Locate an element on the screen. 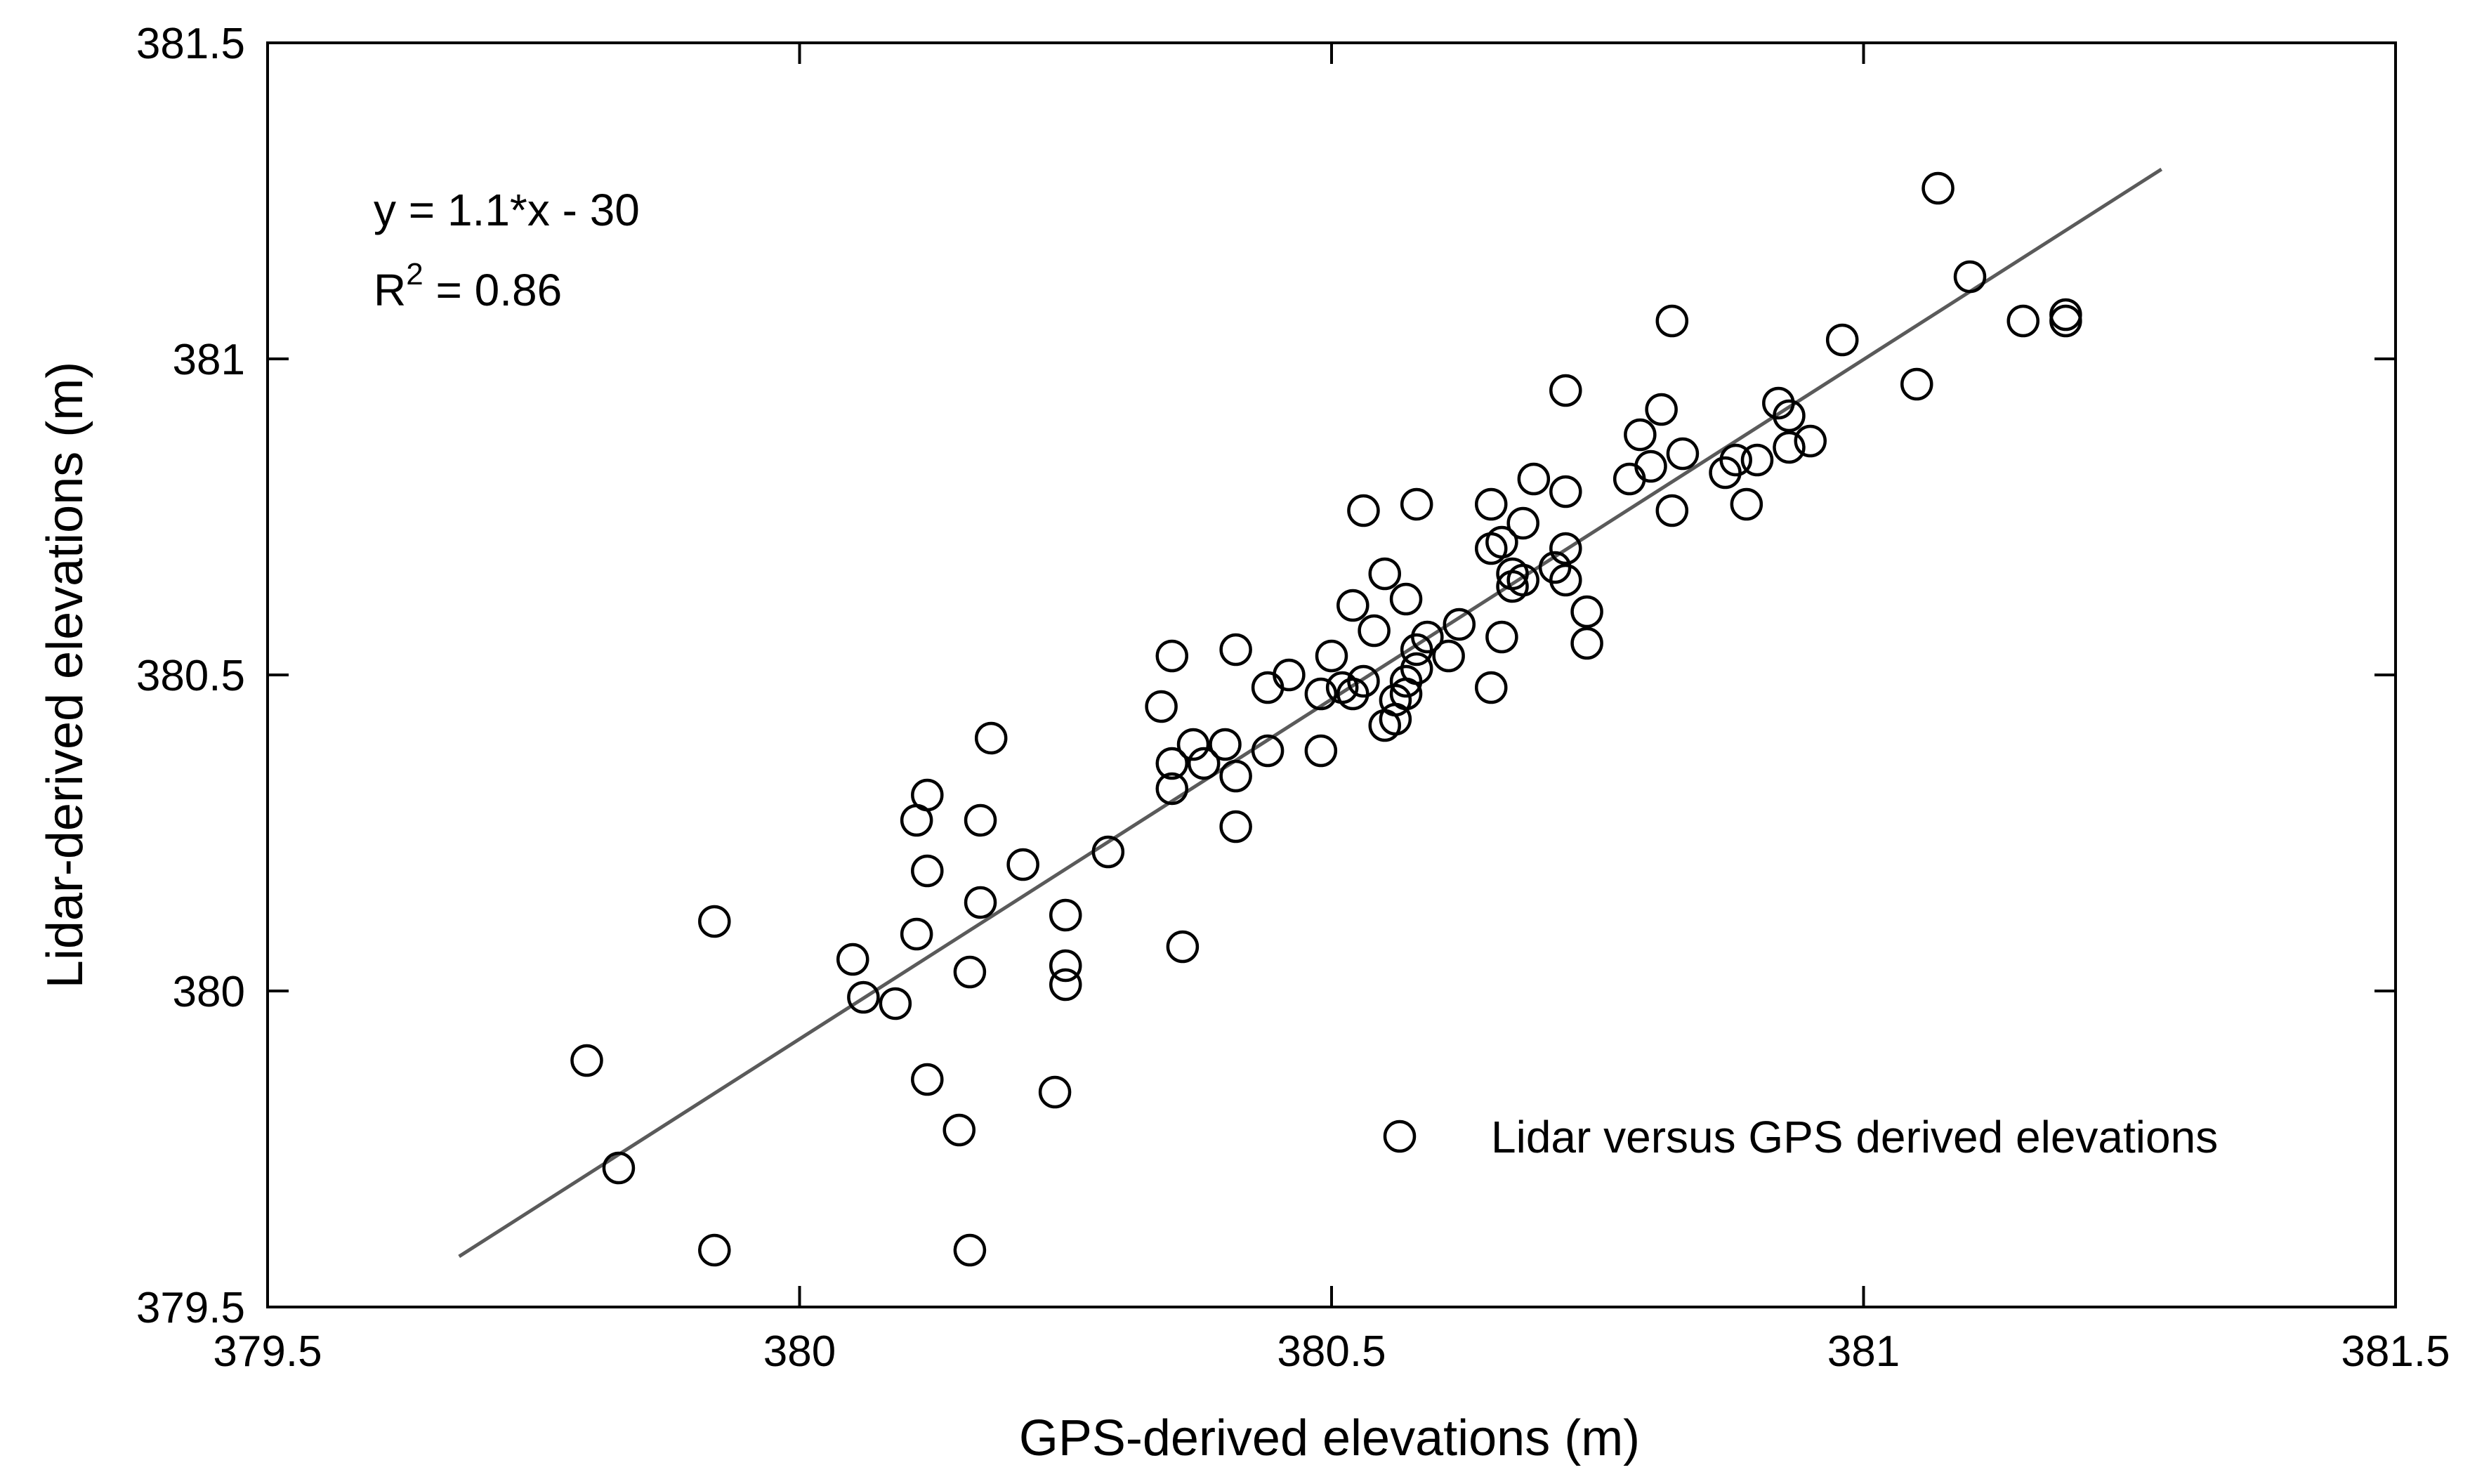  r-squared-value: = 0.86 is located at coordinates (493, 290).